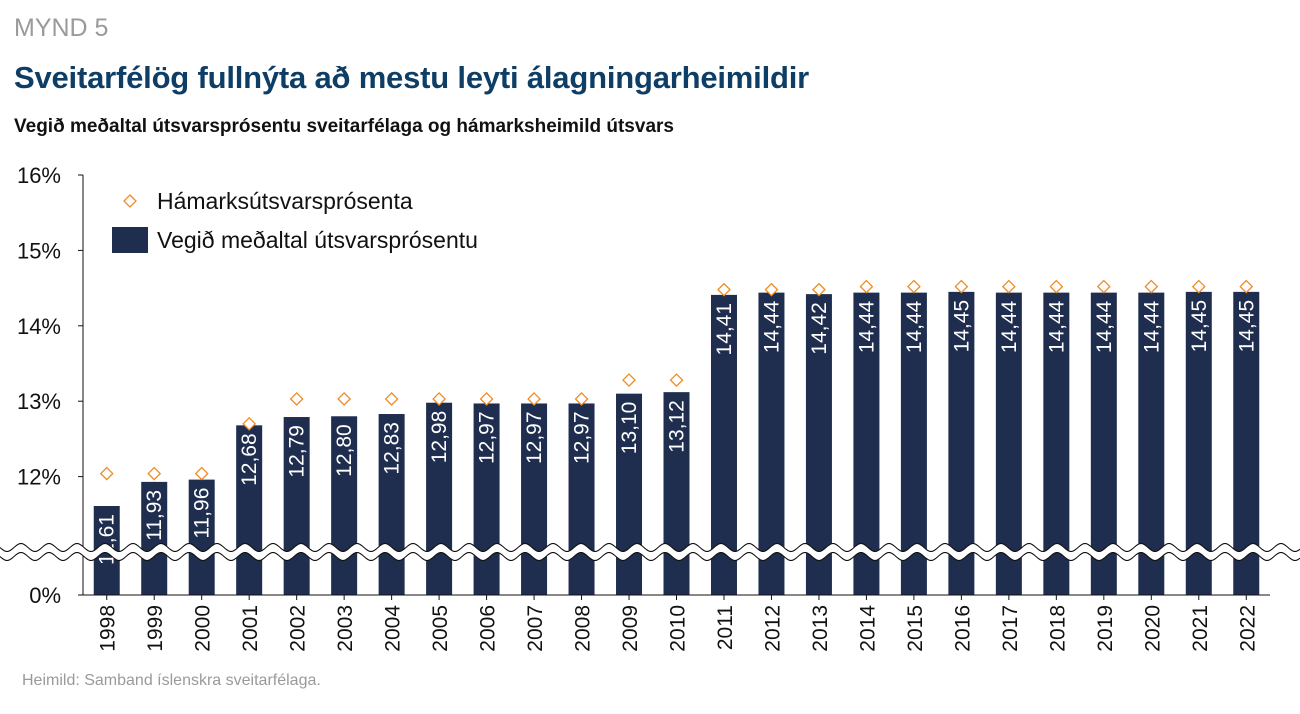 The width and height of the screenshot is (1300, 714). I want to click on max-rate-marker-2005, so click(439, 399).